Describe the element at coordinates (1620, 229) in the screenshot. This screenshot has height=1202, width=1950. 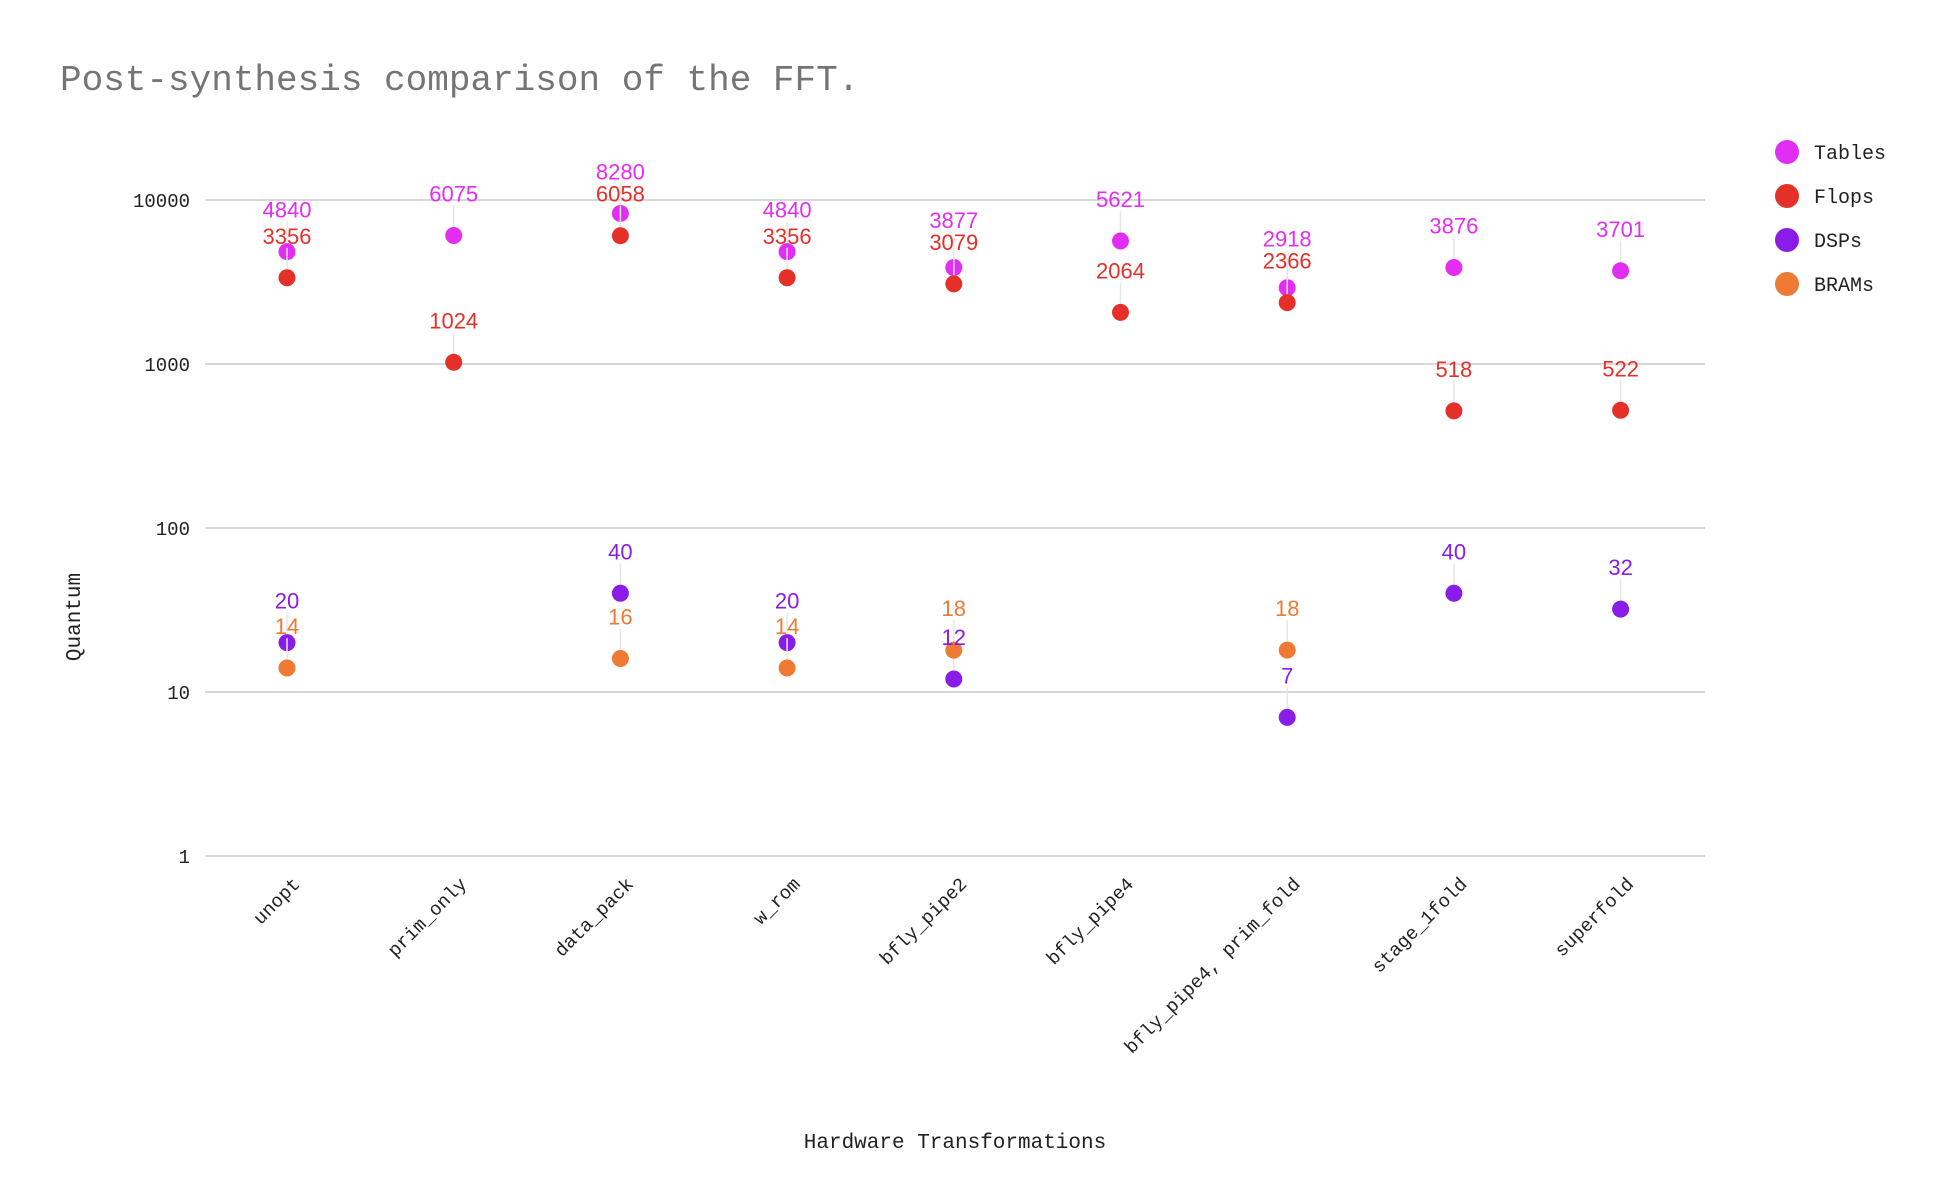
I see `data-label-tables: 3701` at that location.